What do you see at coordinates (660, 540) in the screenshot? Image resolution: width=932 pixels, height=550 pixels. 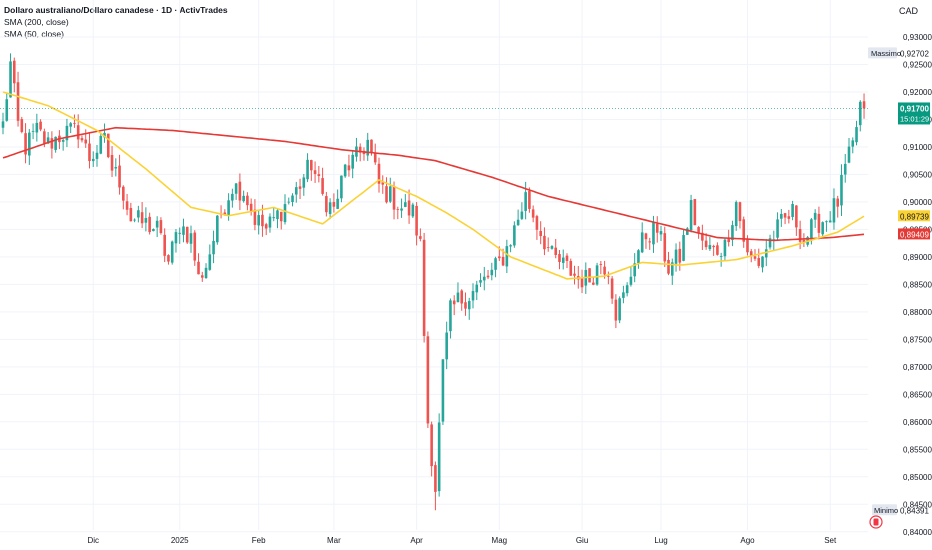 I see `x-tick-label: Lug` at bounding box center [660, 540].